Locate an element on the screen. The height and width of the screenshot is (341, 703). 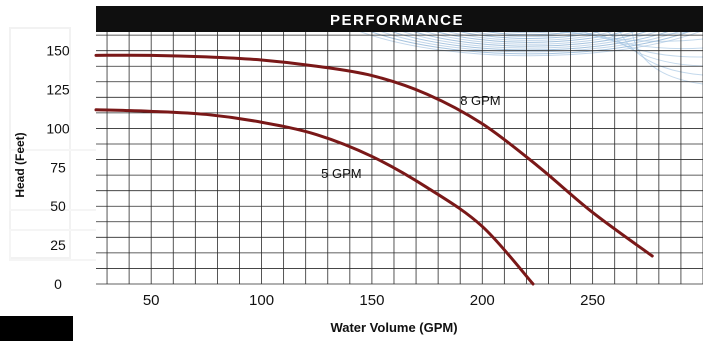
x-tick-label: 200 is located at coordinates (482, 300).